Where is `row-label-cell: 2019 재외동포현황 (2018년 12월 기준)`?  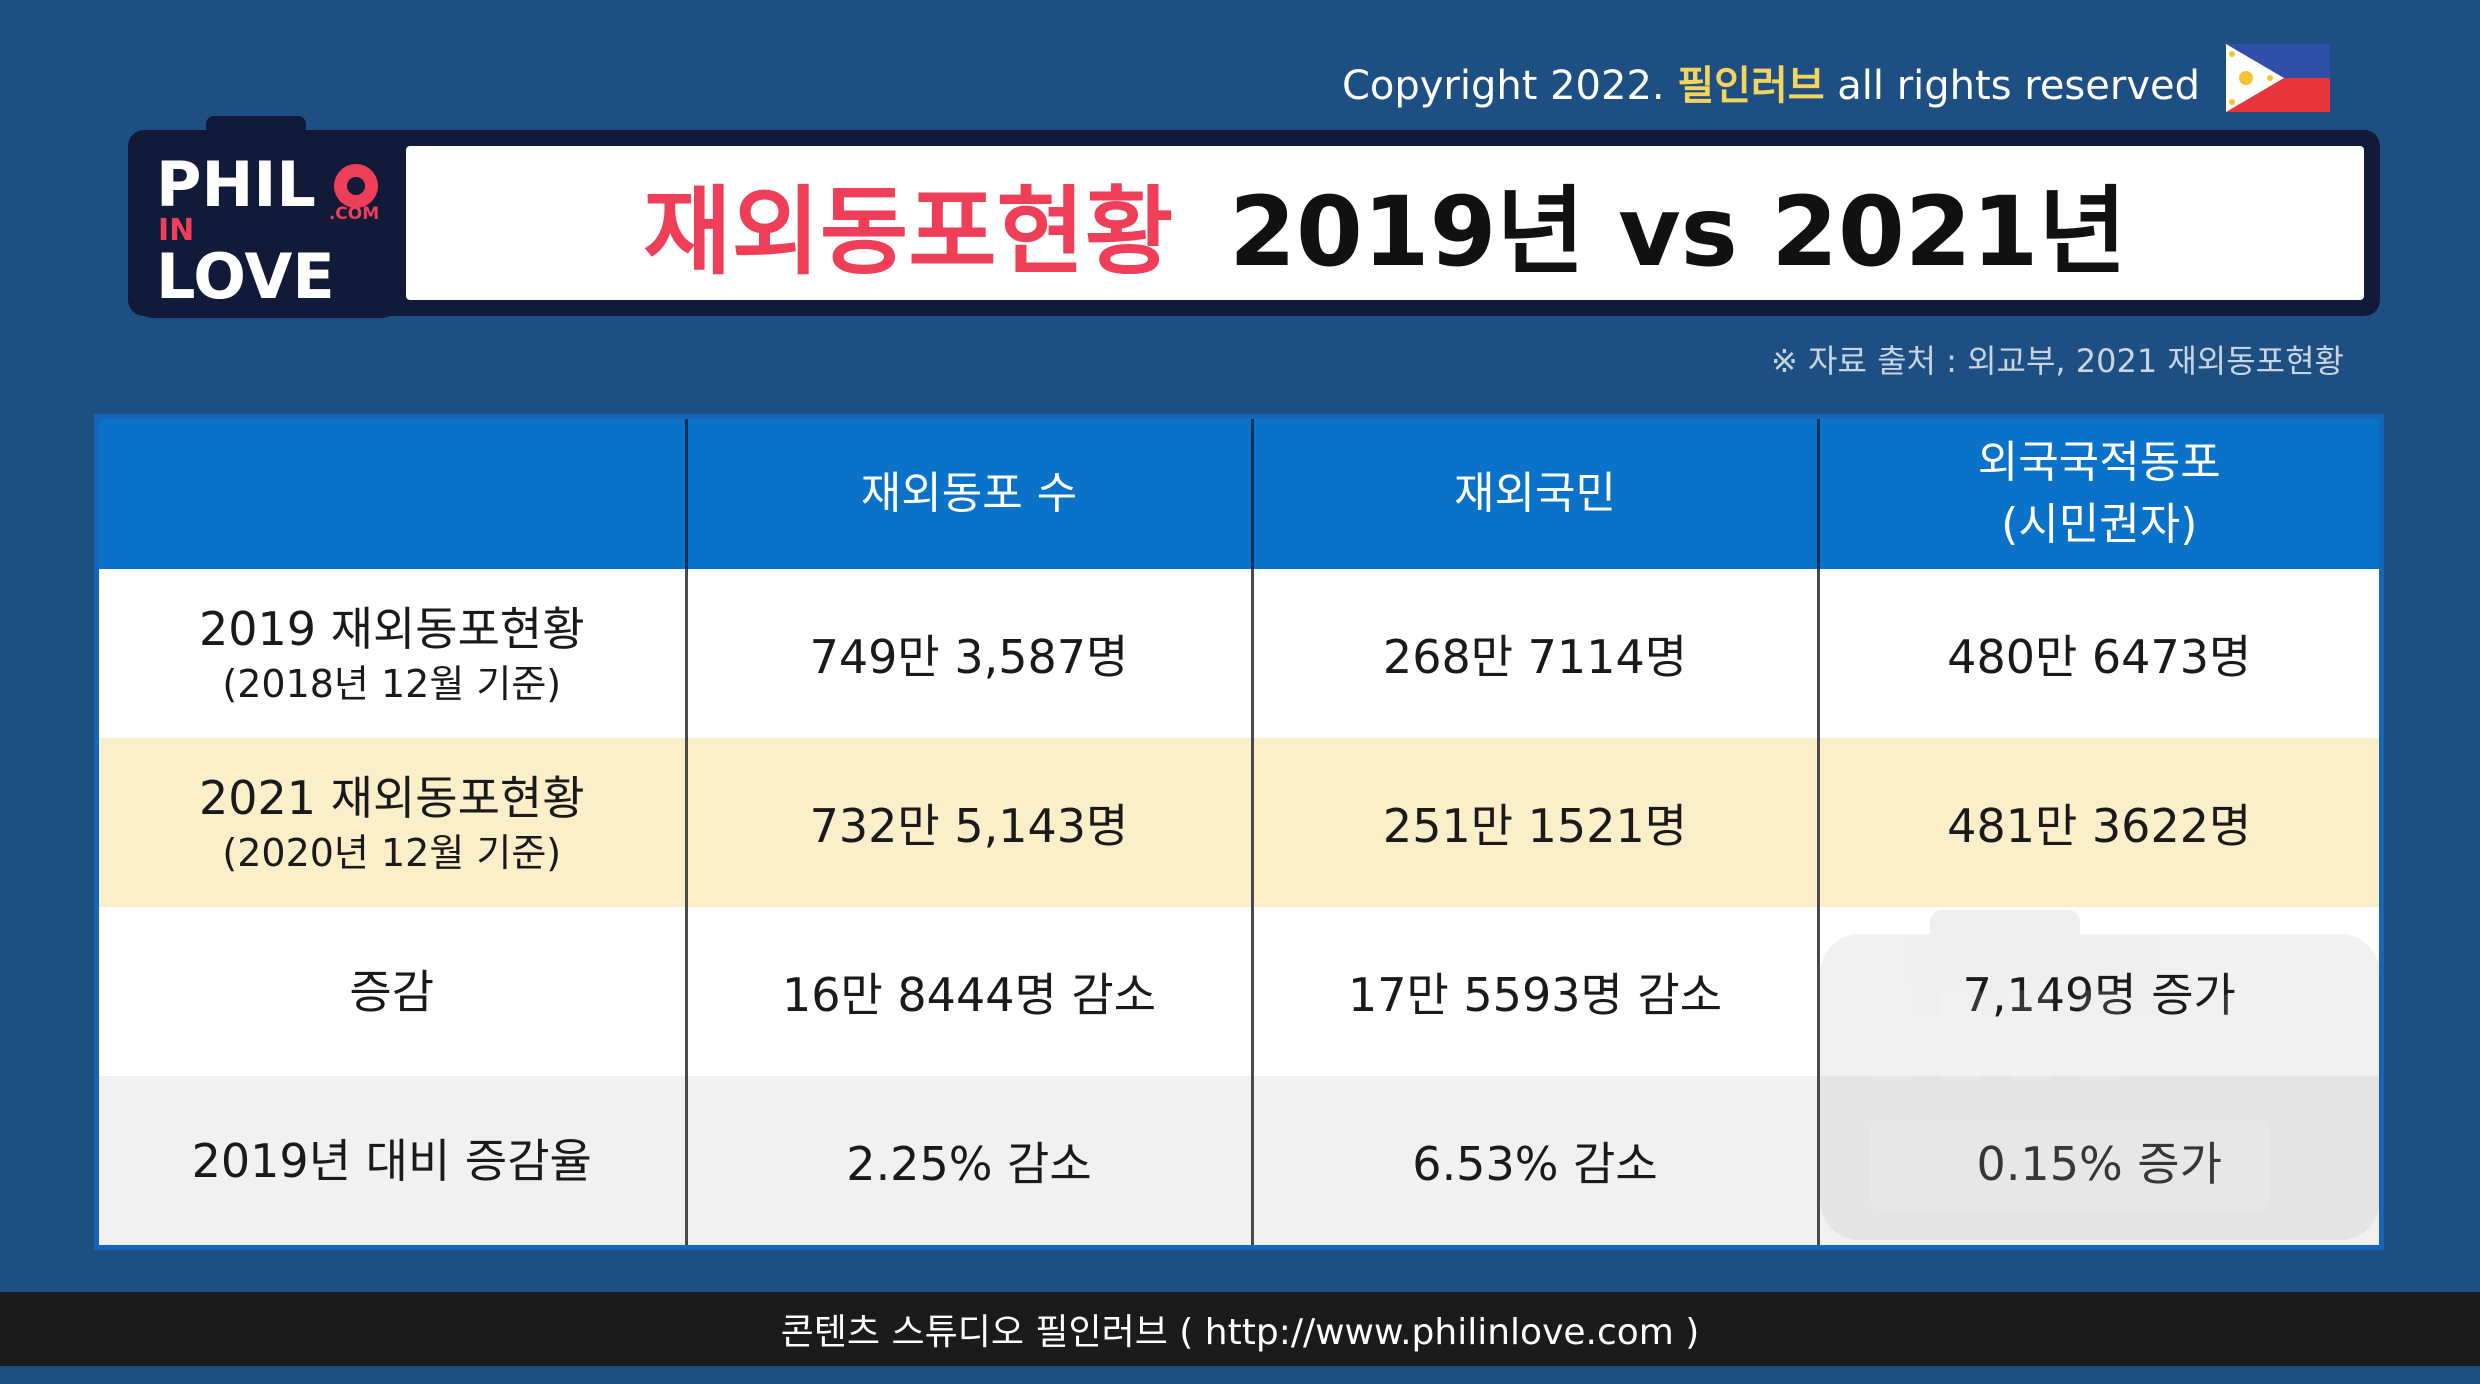
row-label-cell: 2019 재외동포현황 (2018년 12월 기준) is located at coordinates (392, 653).